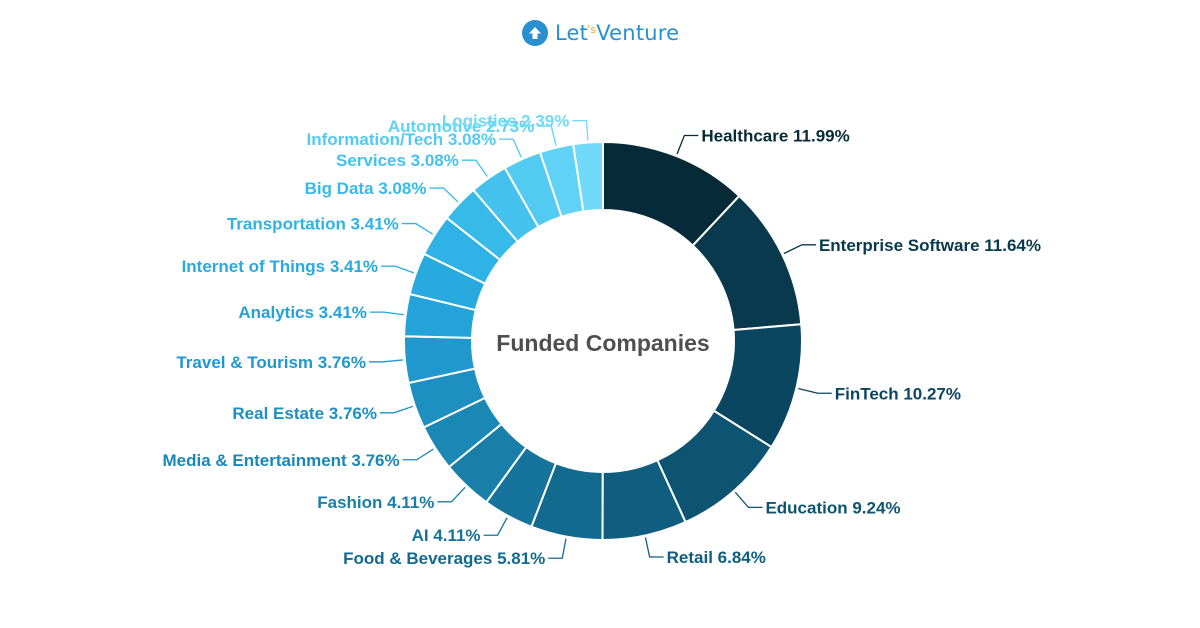 The image size is (1200, 628). What do you see at coordinates (815, 390) in the screenshot?
I see `leader-fintech` at bounding box center [815, 390].